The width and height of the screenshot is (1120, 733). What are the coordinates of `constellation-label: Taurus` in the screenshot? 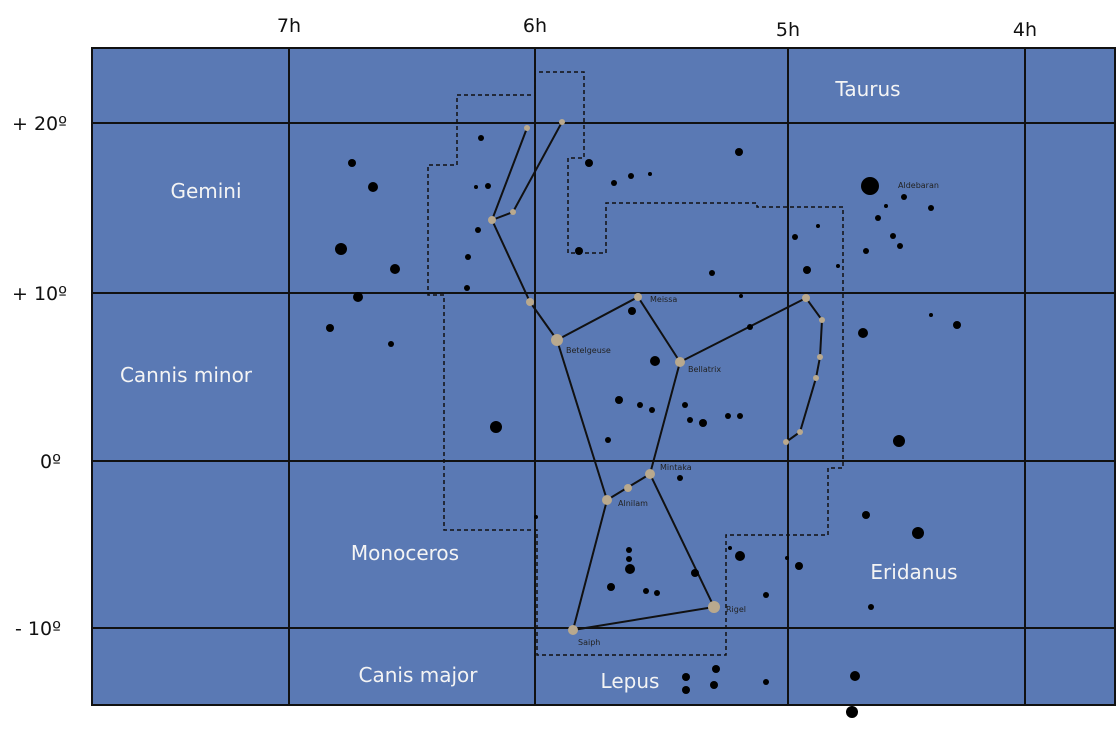 It's located at (867, 89).